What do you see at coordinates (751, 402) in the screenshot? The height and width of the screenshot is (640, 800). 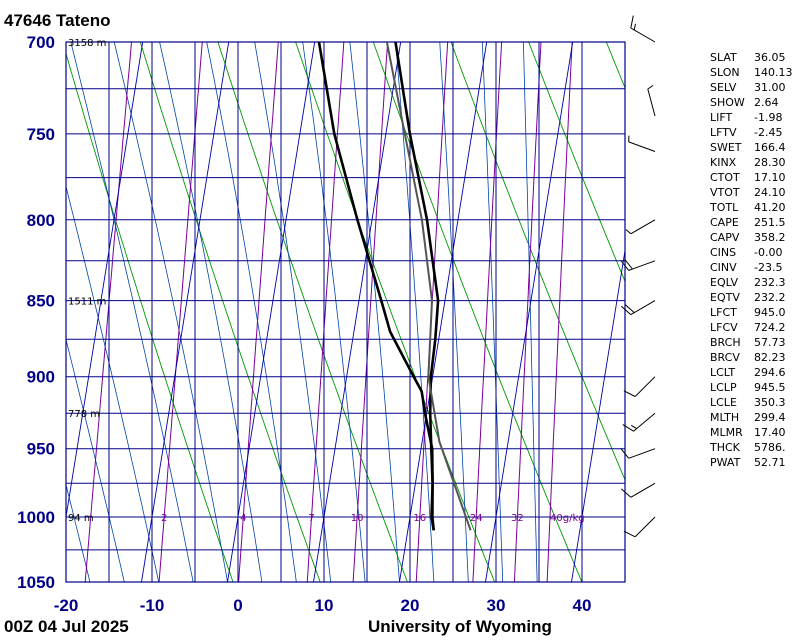 I see `index-row: LCLE 350.3` at bounding box center [751, 402].